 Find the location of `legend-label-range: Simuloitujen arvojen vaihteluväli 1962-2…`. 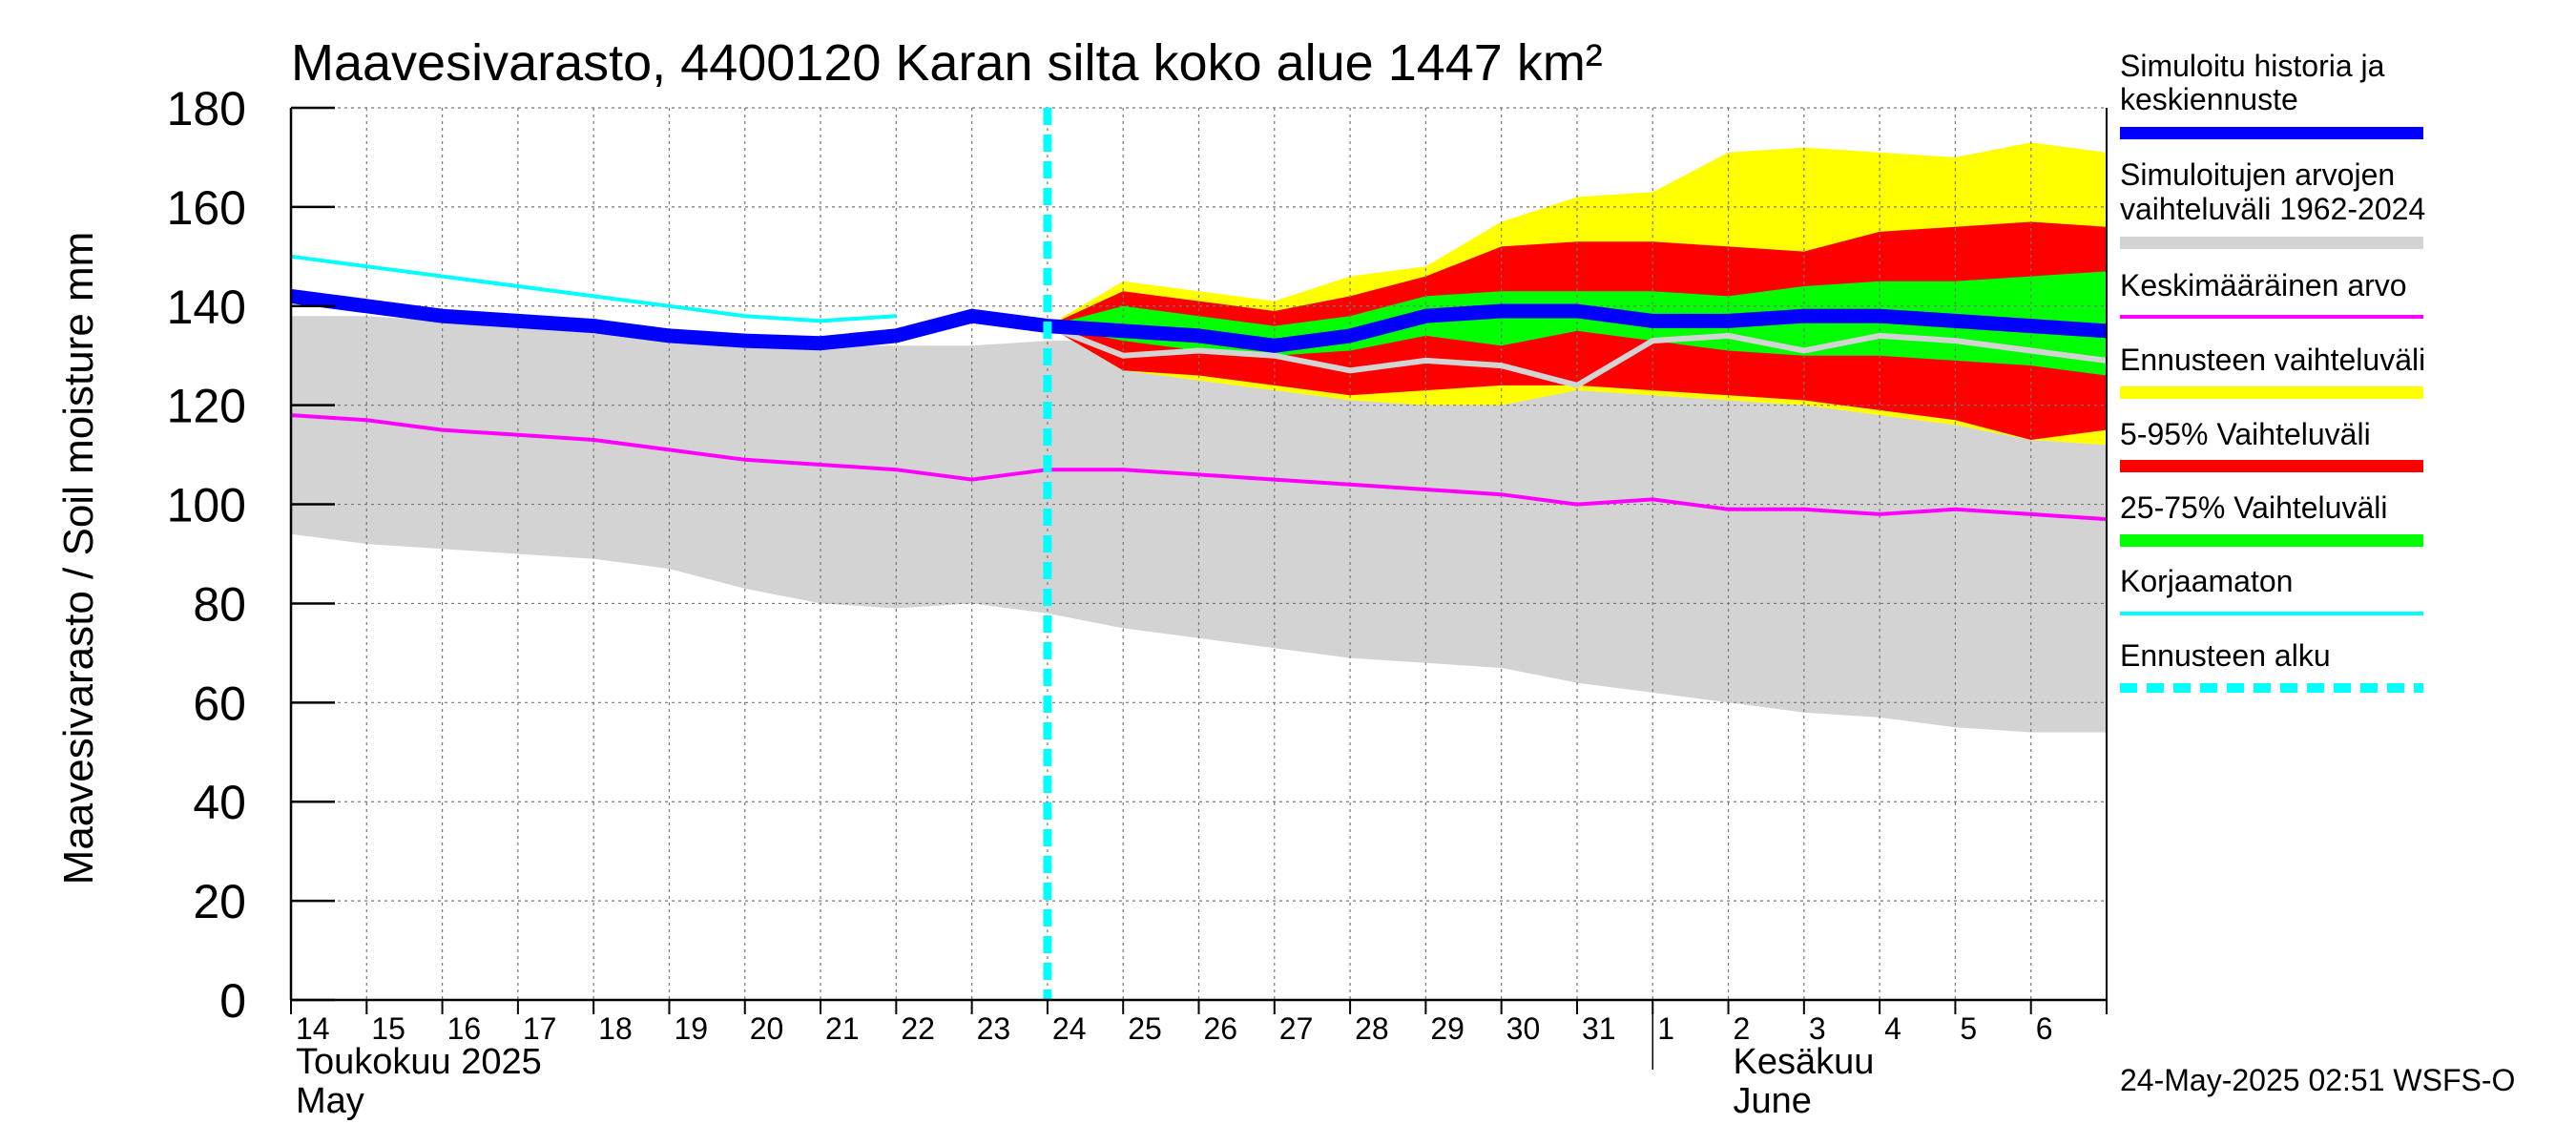

legend-label-range: Simuloitujen arvojen vaihteluväli 1962-2… is located at coordinates (2273, 192).